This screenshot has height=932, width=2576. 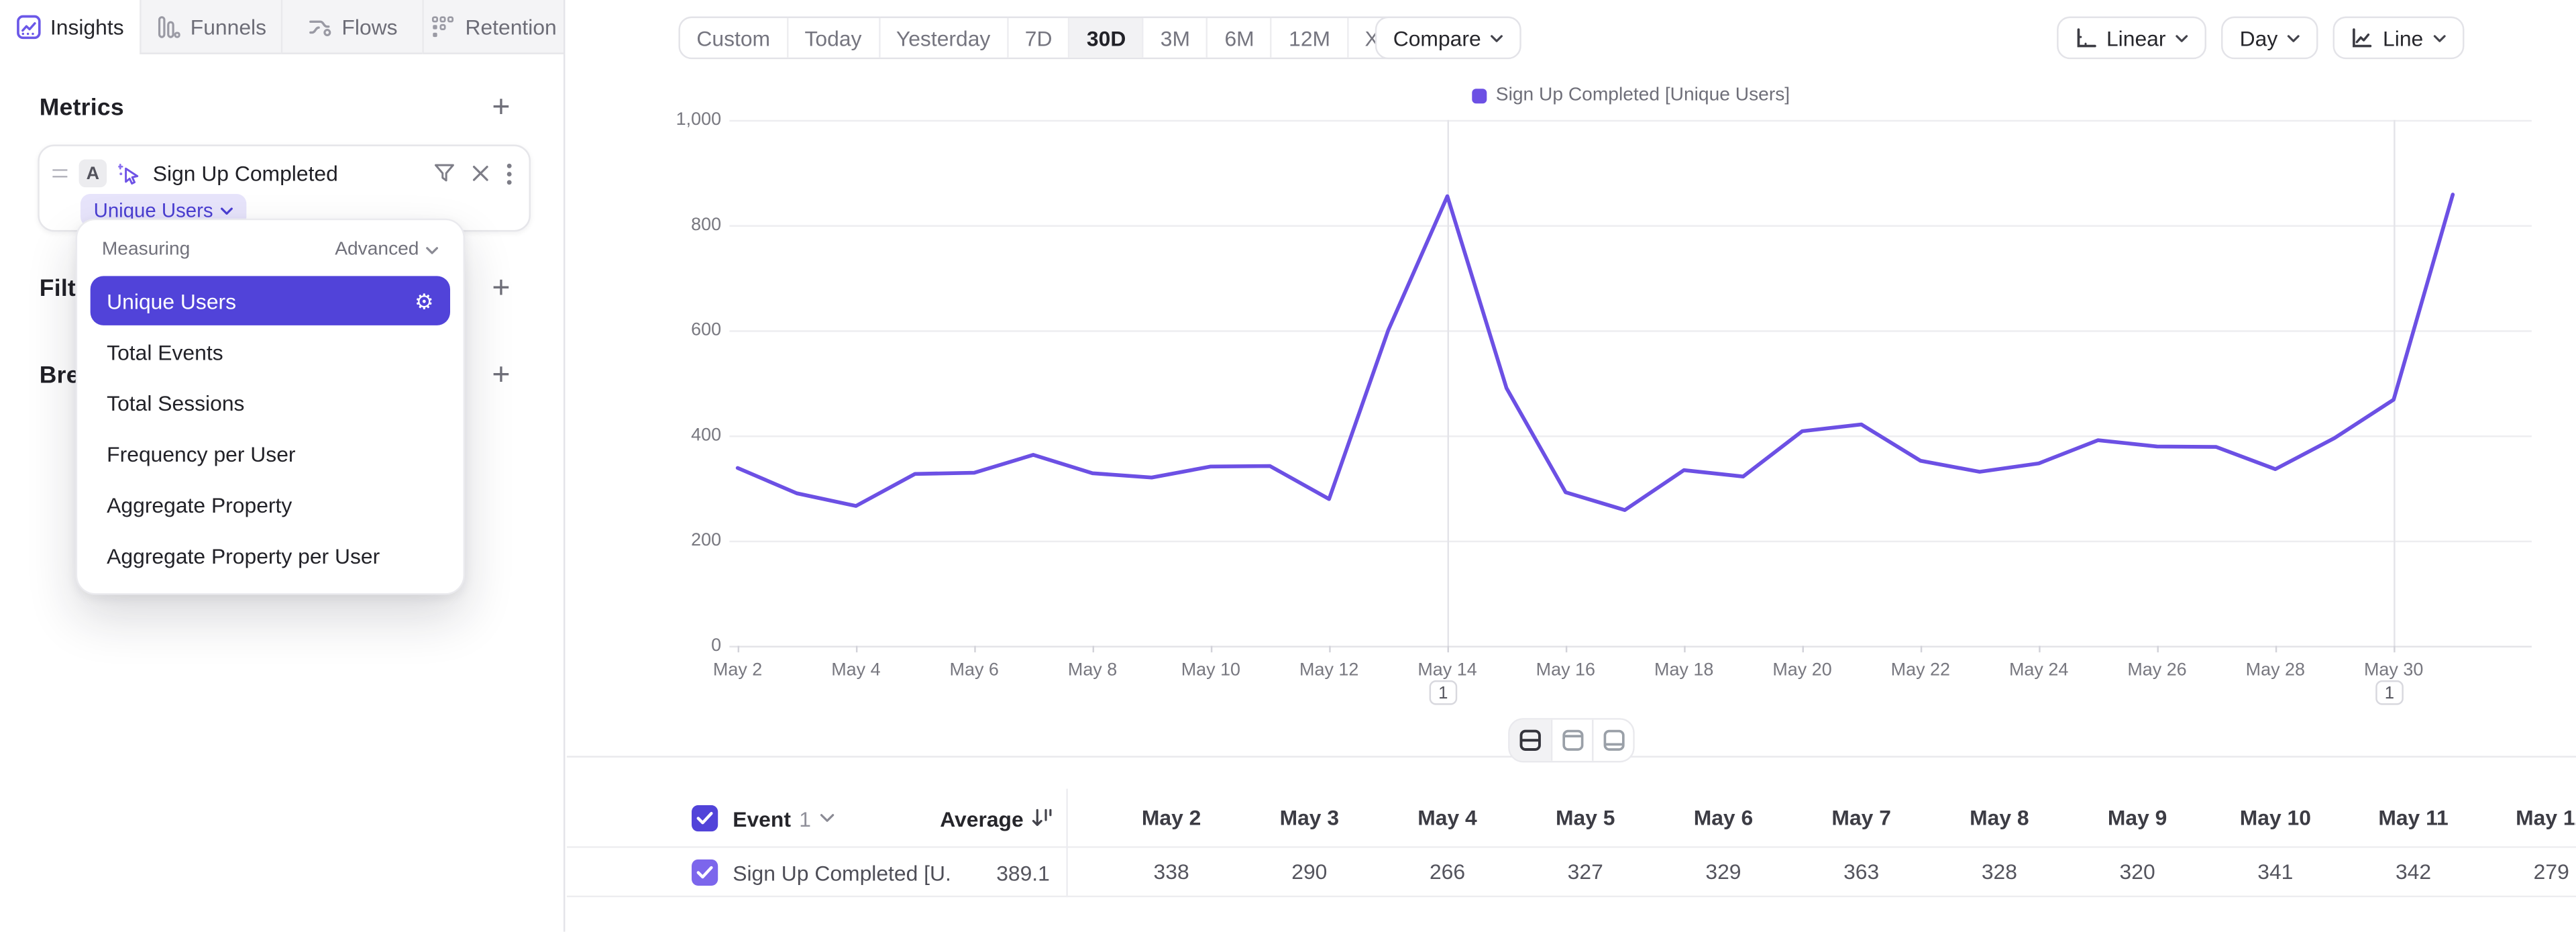 I want to click on chevron-down-icon, so click(x=826, y=818).